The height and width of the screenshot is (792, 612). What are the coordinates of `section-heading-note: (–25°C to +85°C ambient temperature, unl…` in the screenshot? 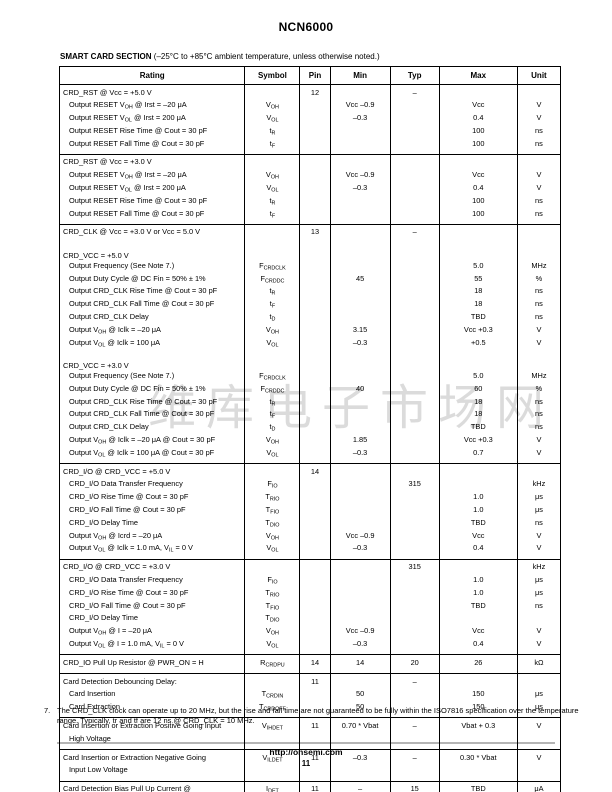 It's located at (265, 56).